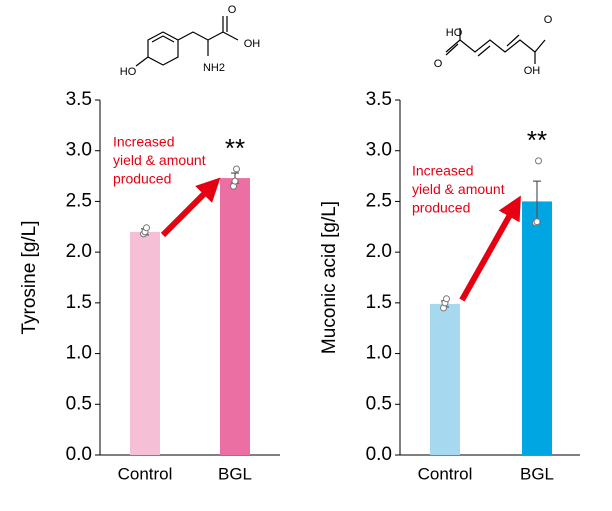 Image resolution: width=612 pixels, height=511 pixels. Describe the element at coordinates (495, 46) in the screenshot. I see `muconic-structure` at that location.